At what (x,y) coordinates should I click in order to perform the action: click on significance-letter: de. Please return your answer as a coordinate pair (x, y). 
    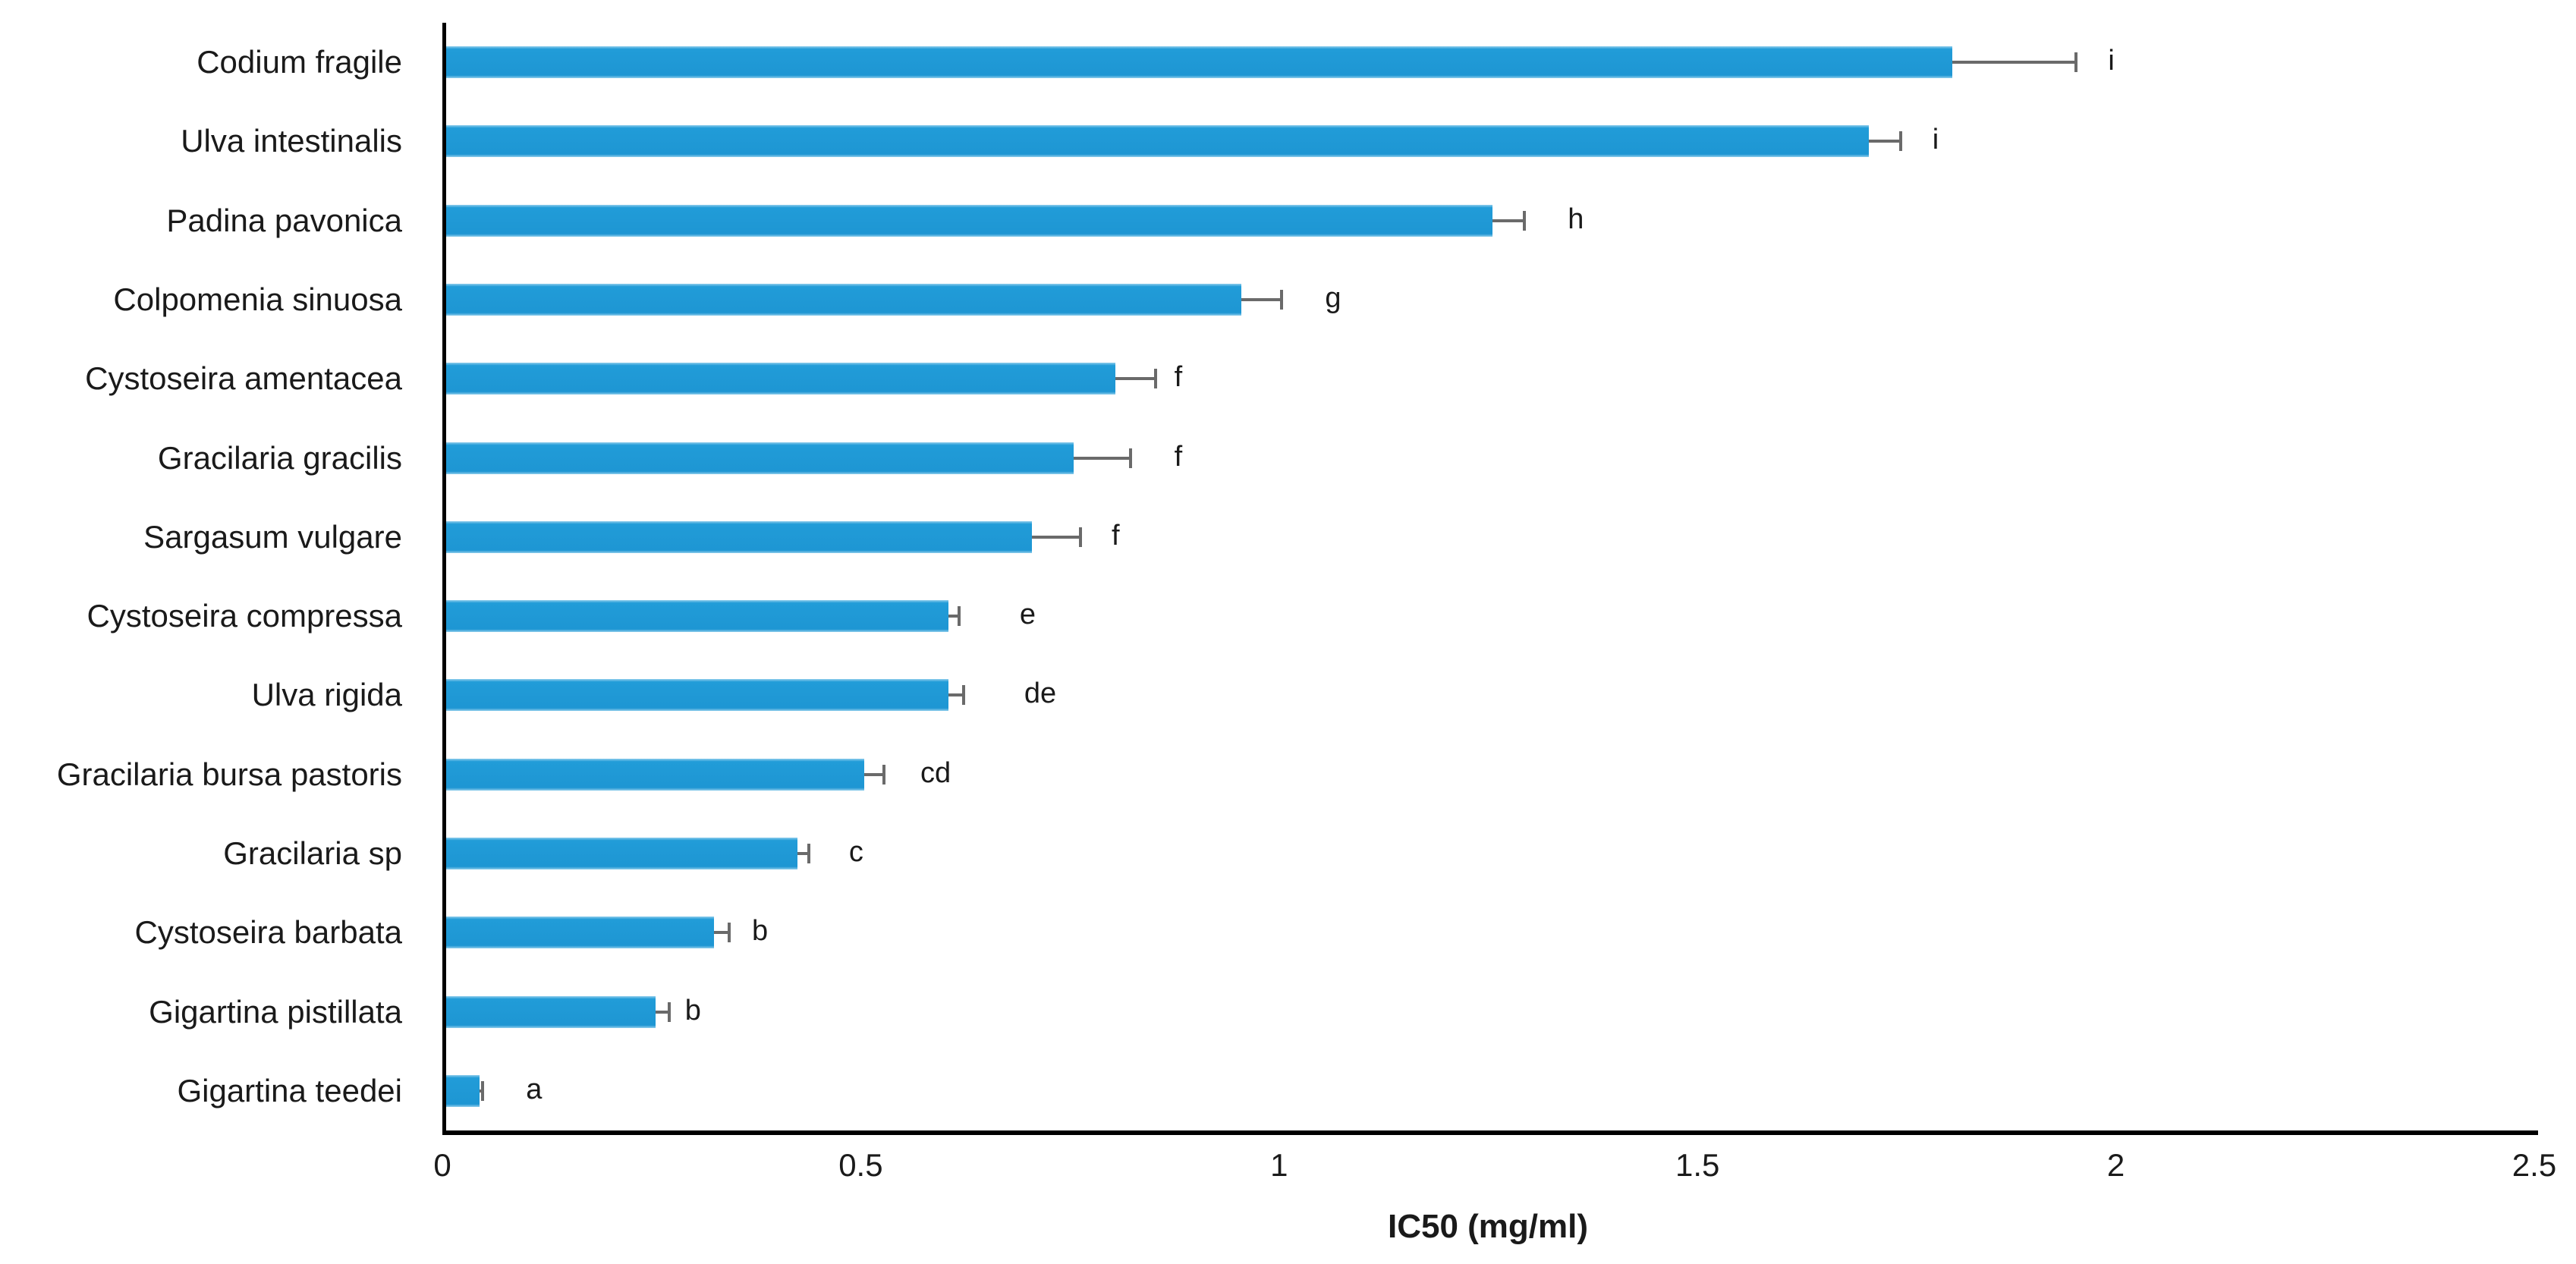
    Looking at the image, I should click on (1040, 694).